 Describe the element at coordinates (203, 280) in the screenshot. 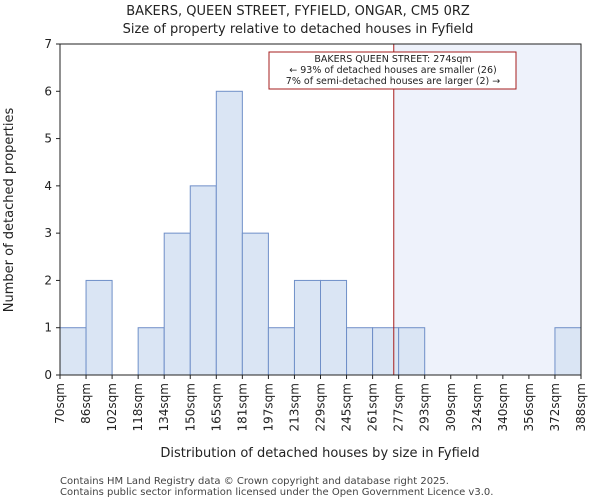

I see `bar-150sqm` at that location.